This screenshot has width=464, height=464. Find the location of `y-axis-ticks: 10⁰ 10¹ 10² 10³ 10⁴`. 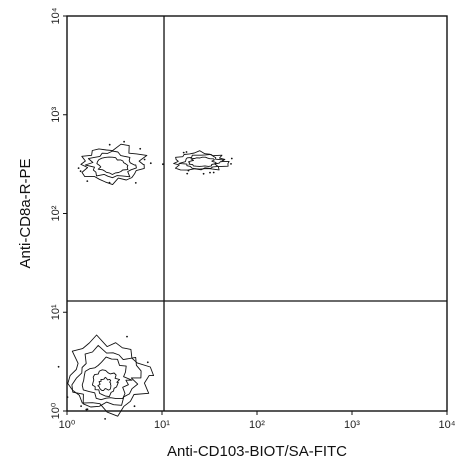

y-axis-ticks: 10⁰ 10¹ 10² 10³ 10⁴ is located at coordinates (58, 213).